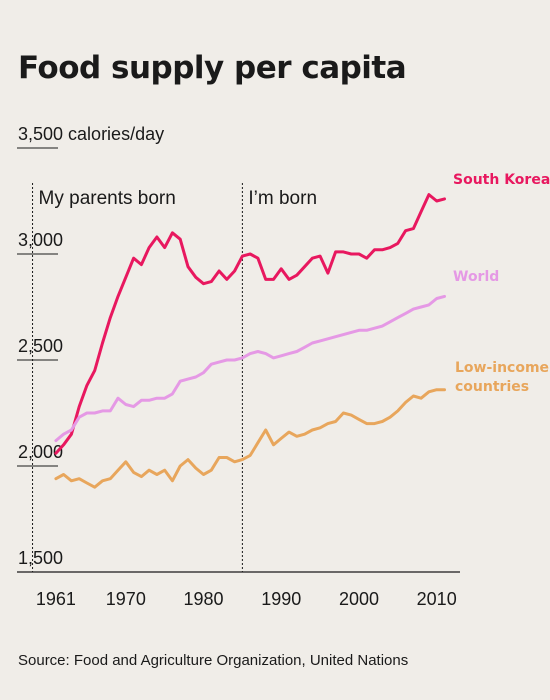 This screenshot has width=550, height=700. I want to click on y-tick-label: 2,000, so click(40, 452).